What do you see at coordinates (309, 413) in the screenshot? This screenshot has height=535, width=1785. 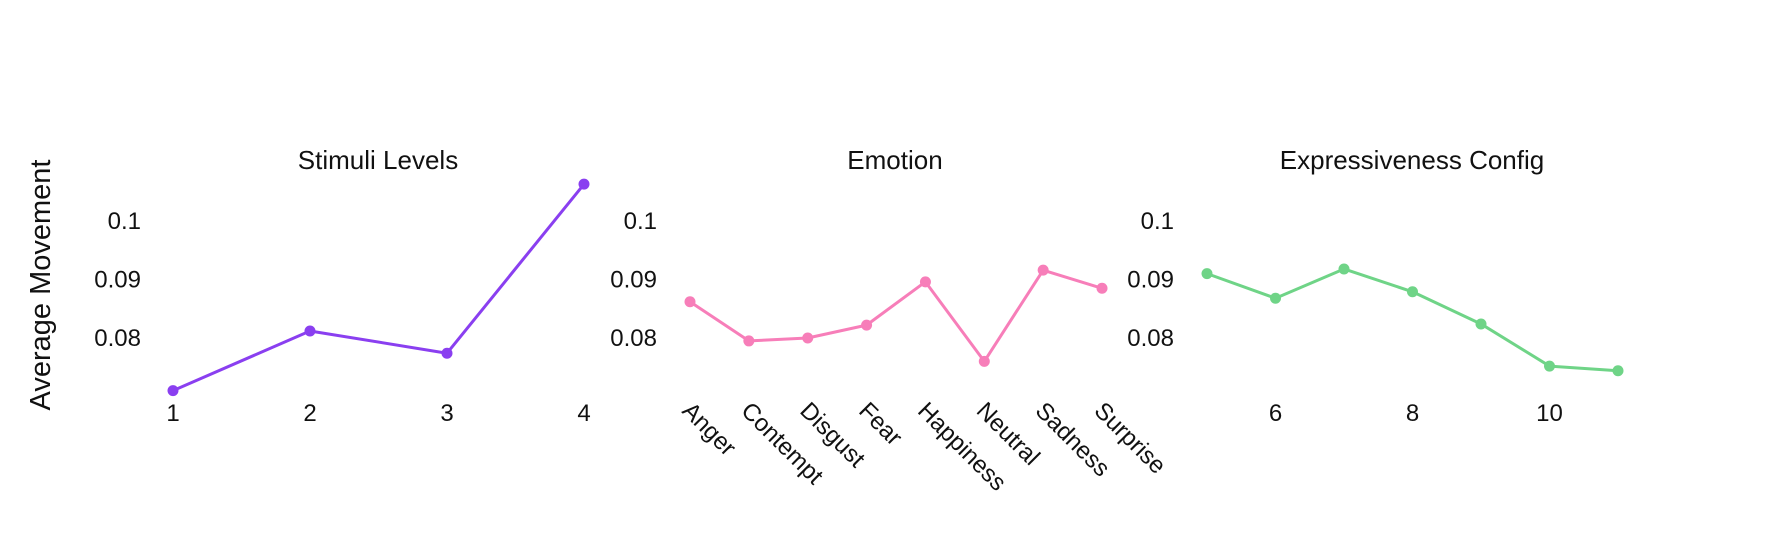 I see `stimuli-levels-x-tick-1: 2` at bounding box center [309, 413].